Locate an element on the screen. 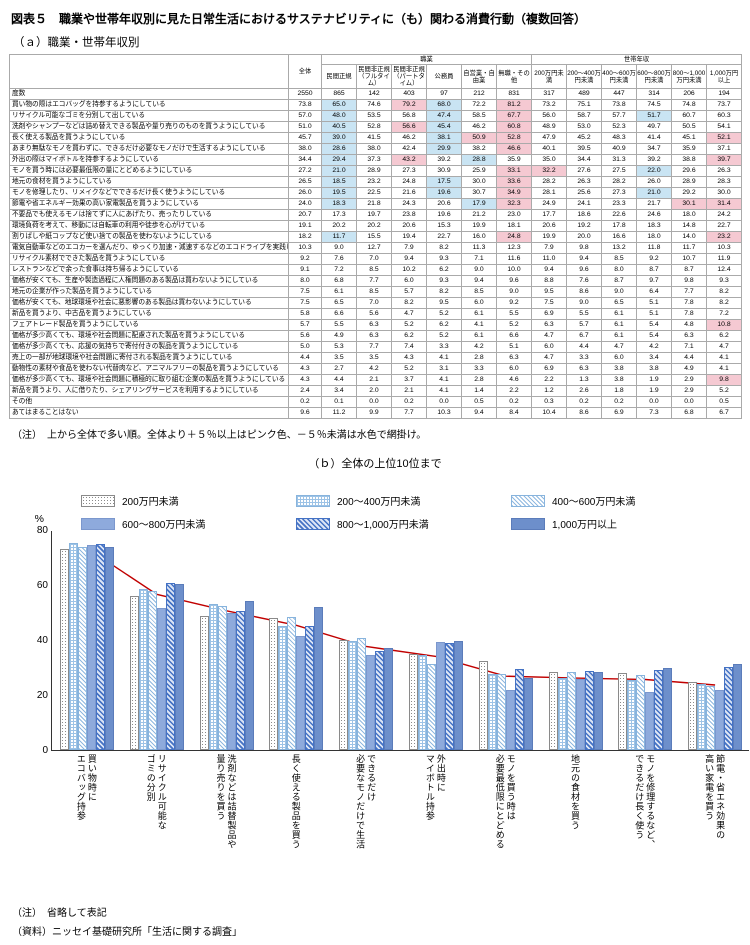 This screenshot has height=945, width=750. data-cell: 10.8 is located at coordinates (724, 325).